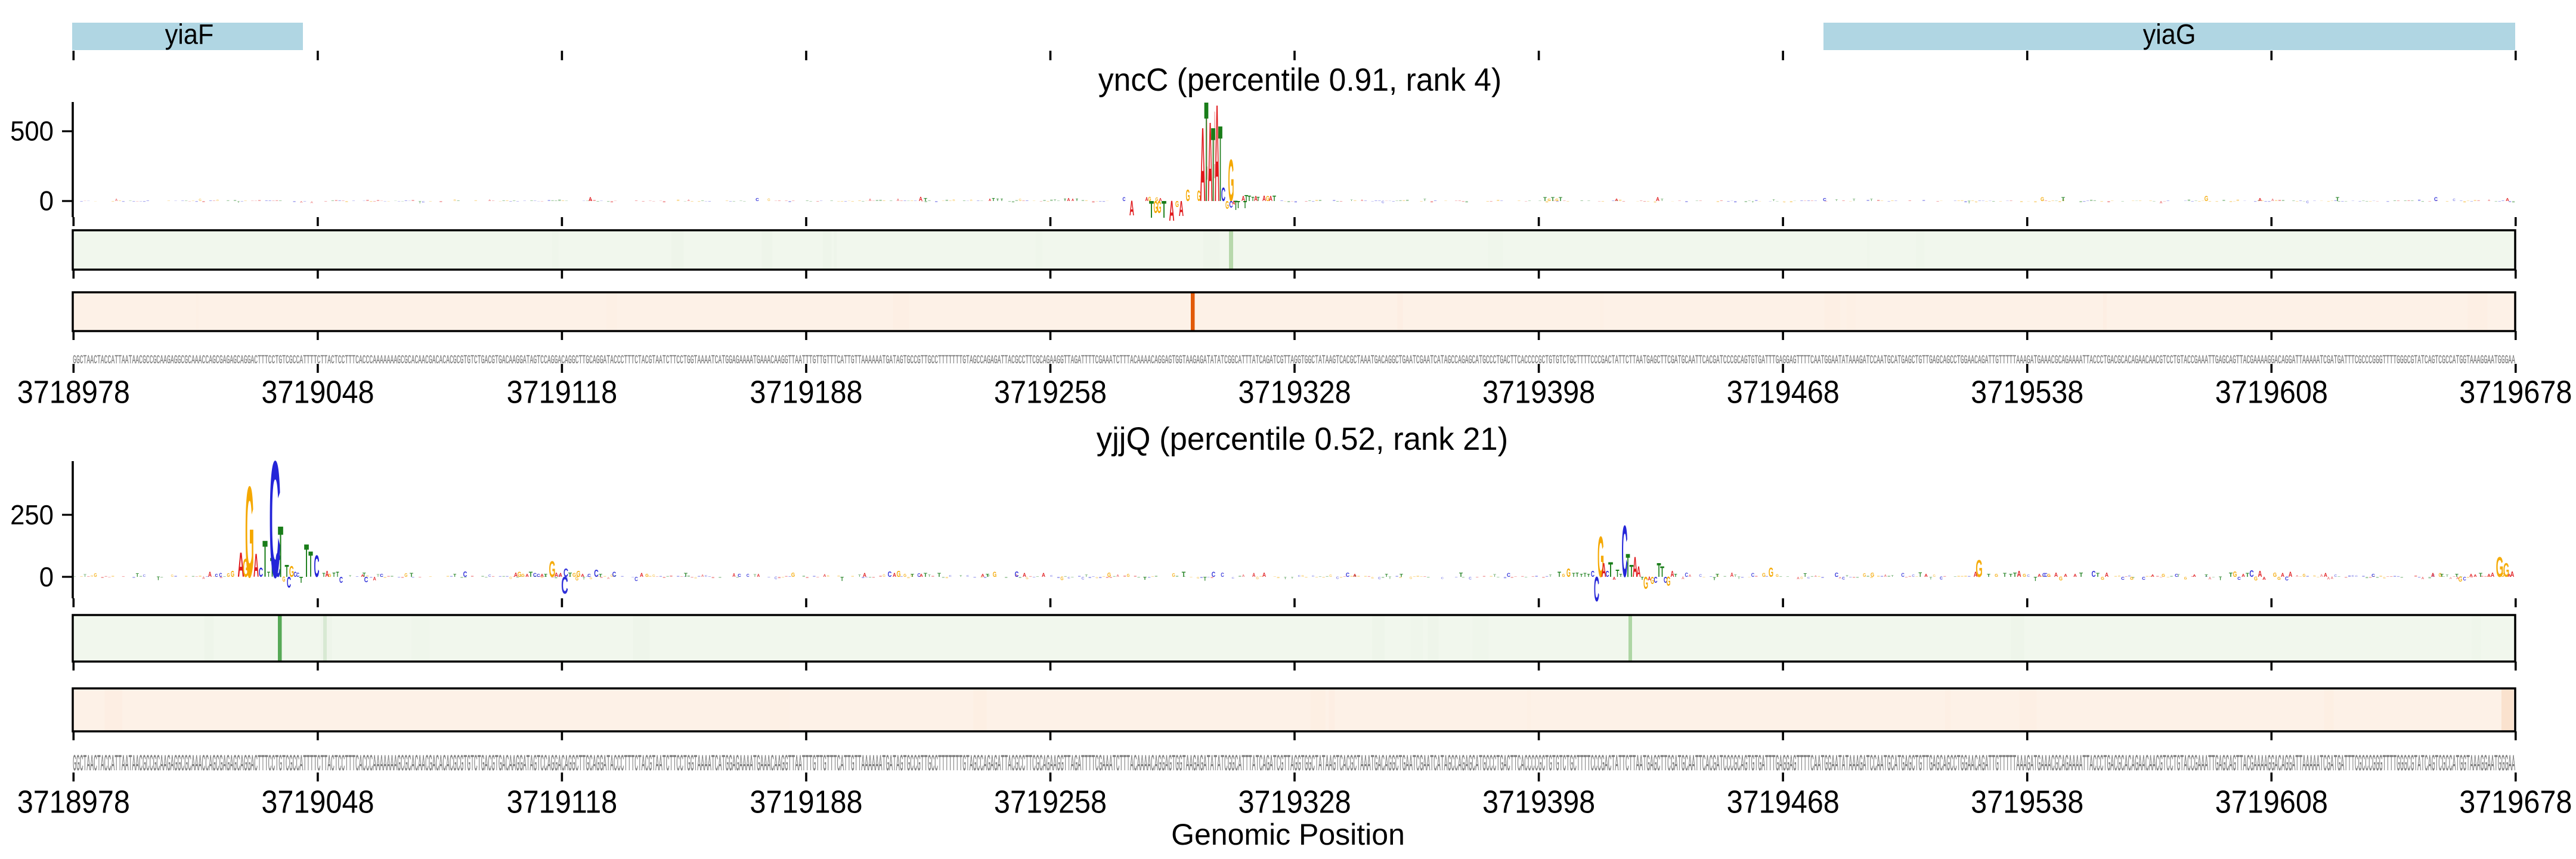 This screenshot has width=2576, height=859. Describe the element at coordinates (2271, 801) in the screenshot. I see `svg-text: 3719608` at that location.